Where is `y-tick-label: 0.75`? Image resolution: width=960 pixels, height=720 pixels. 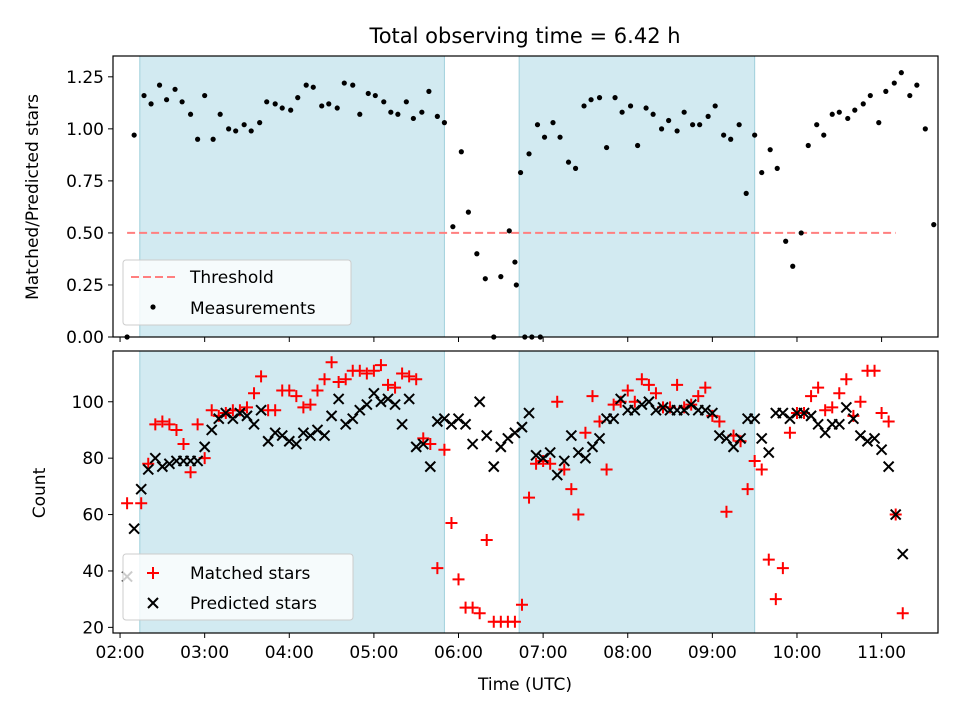 y-tick-label: 0.75 is located at coordinates (85, 182).